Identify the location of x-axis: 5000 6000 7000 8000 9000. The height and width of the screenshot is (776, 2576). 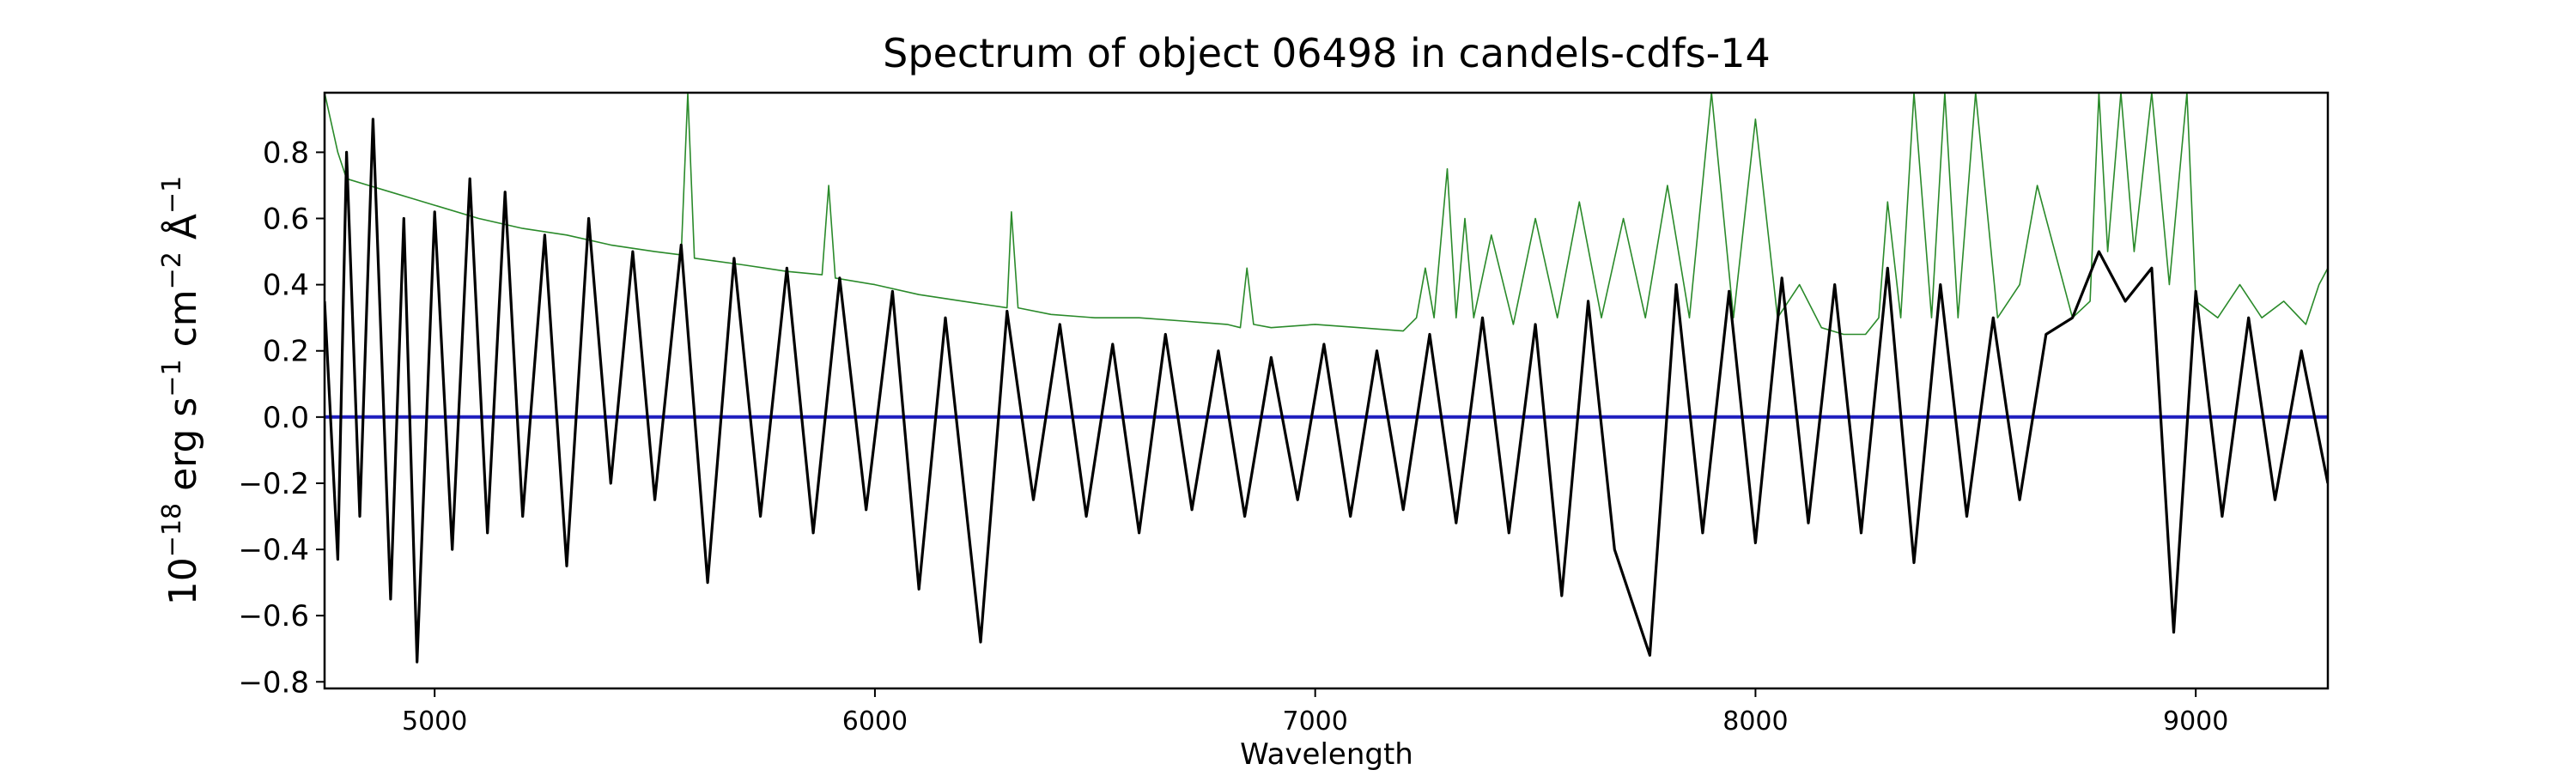
(1315, 713).